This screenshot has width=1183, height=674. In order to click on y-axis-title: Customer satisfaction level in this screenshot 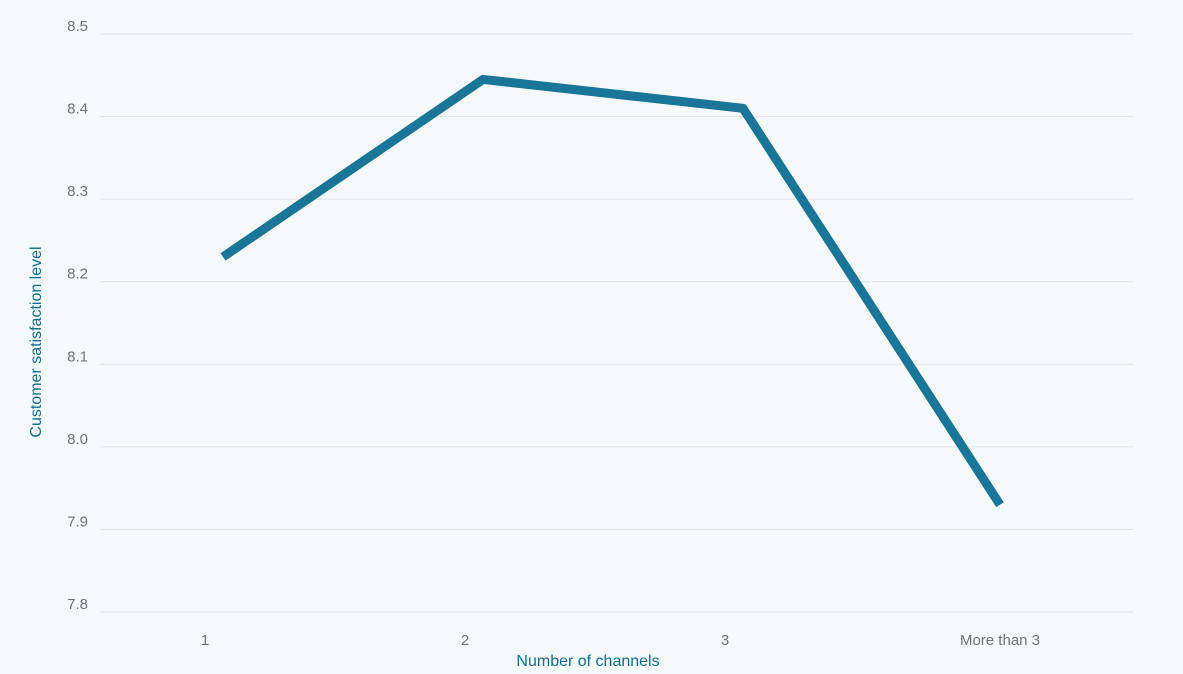, I will do `click(36, 341)`.